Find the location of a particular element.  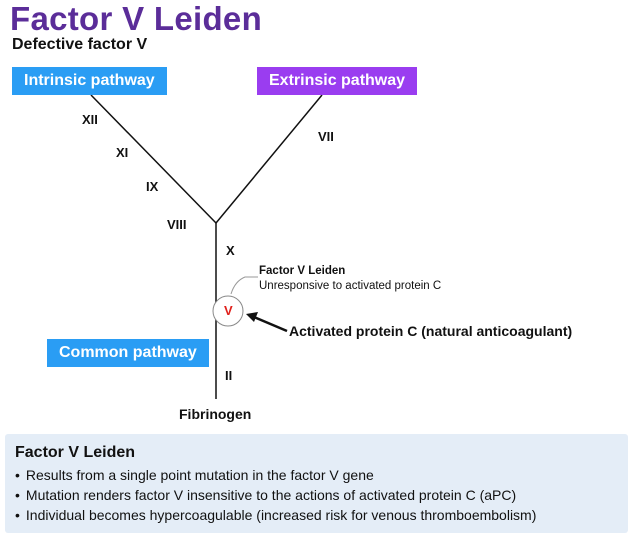

factor-vii-label: VII is located at coordinates (326, 136).